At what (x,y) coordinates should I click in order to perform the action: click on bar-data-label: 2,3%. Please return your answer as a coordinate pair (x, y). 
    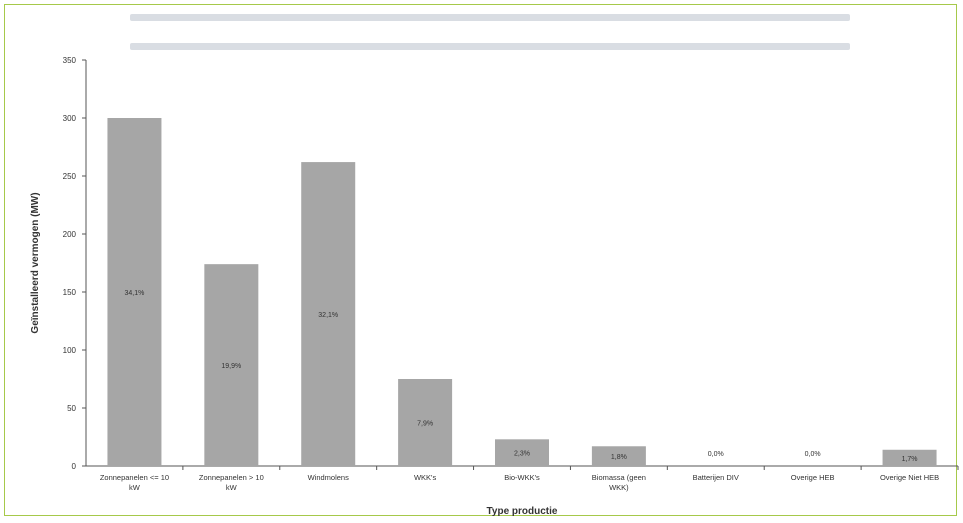
    Looking at the image, I should click on (522, 454).